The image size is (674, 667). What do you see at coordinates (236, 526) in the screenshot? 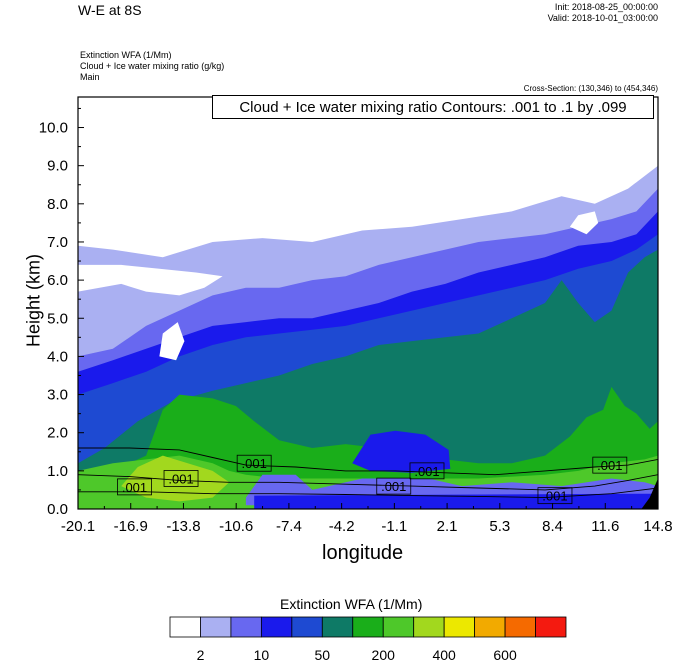
I see `x-tick-label: -10.6` at bounding box center [236, 526].